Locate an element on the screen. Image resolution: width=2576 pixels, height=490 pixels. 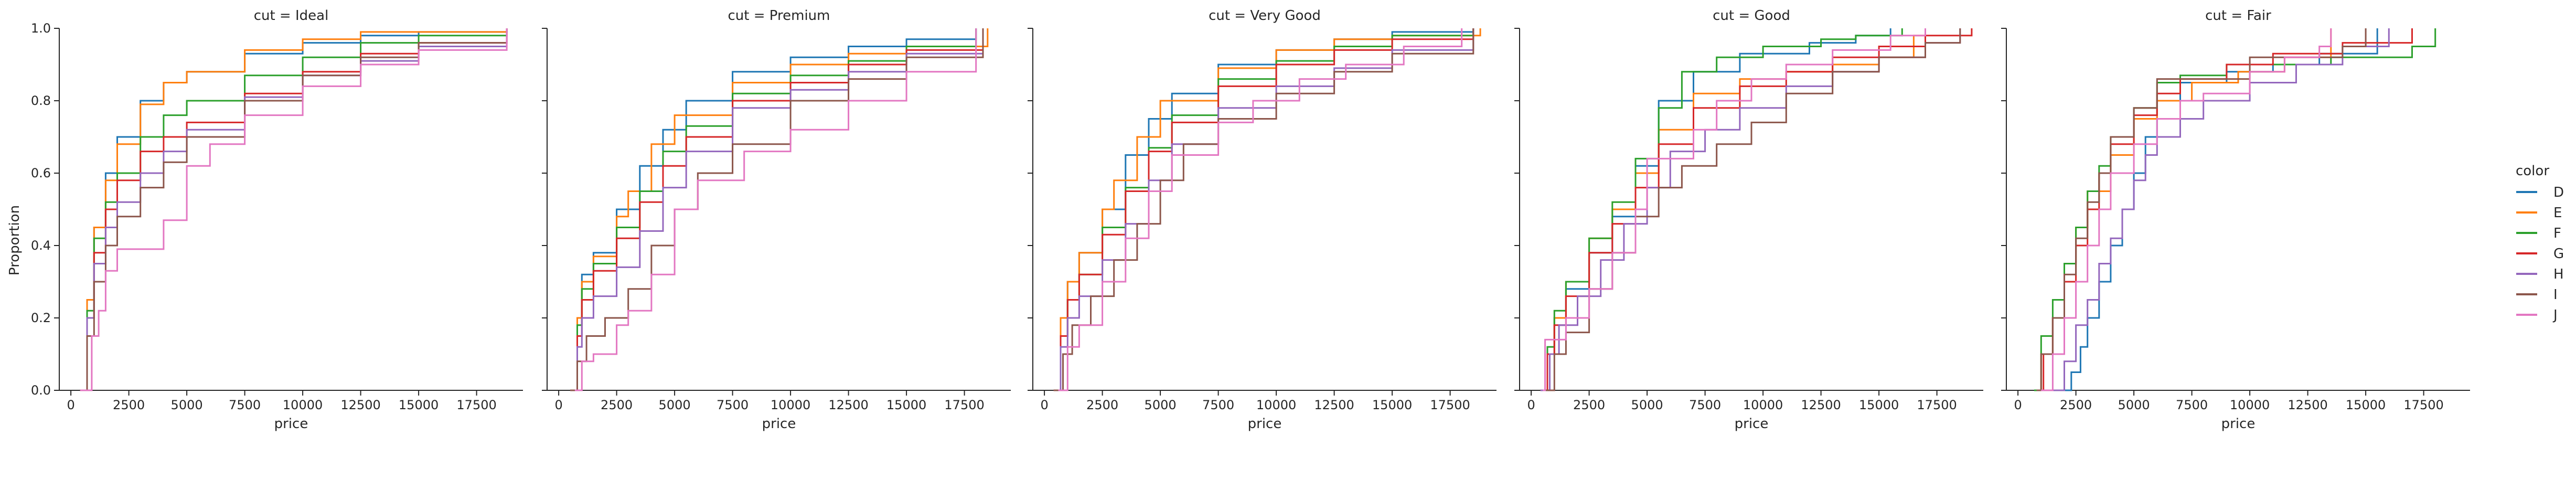
legend-label-J: J is located at coordinates (2555, 315).